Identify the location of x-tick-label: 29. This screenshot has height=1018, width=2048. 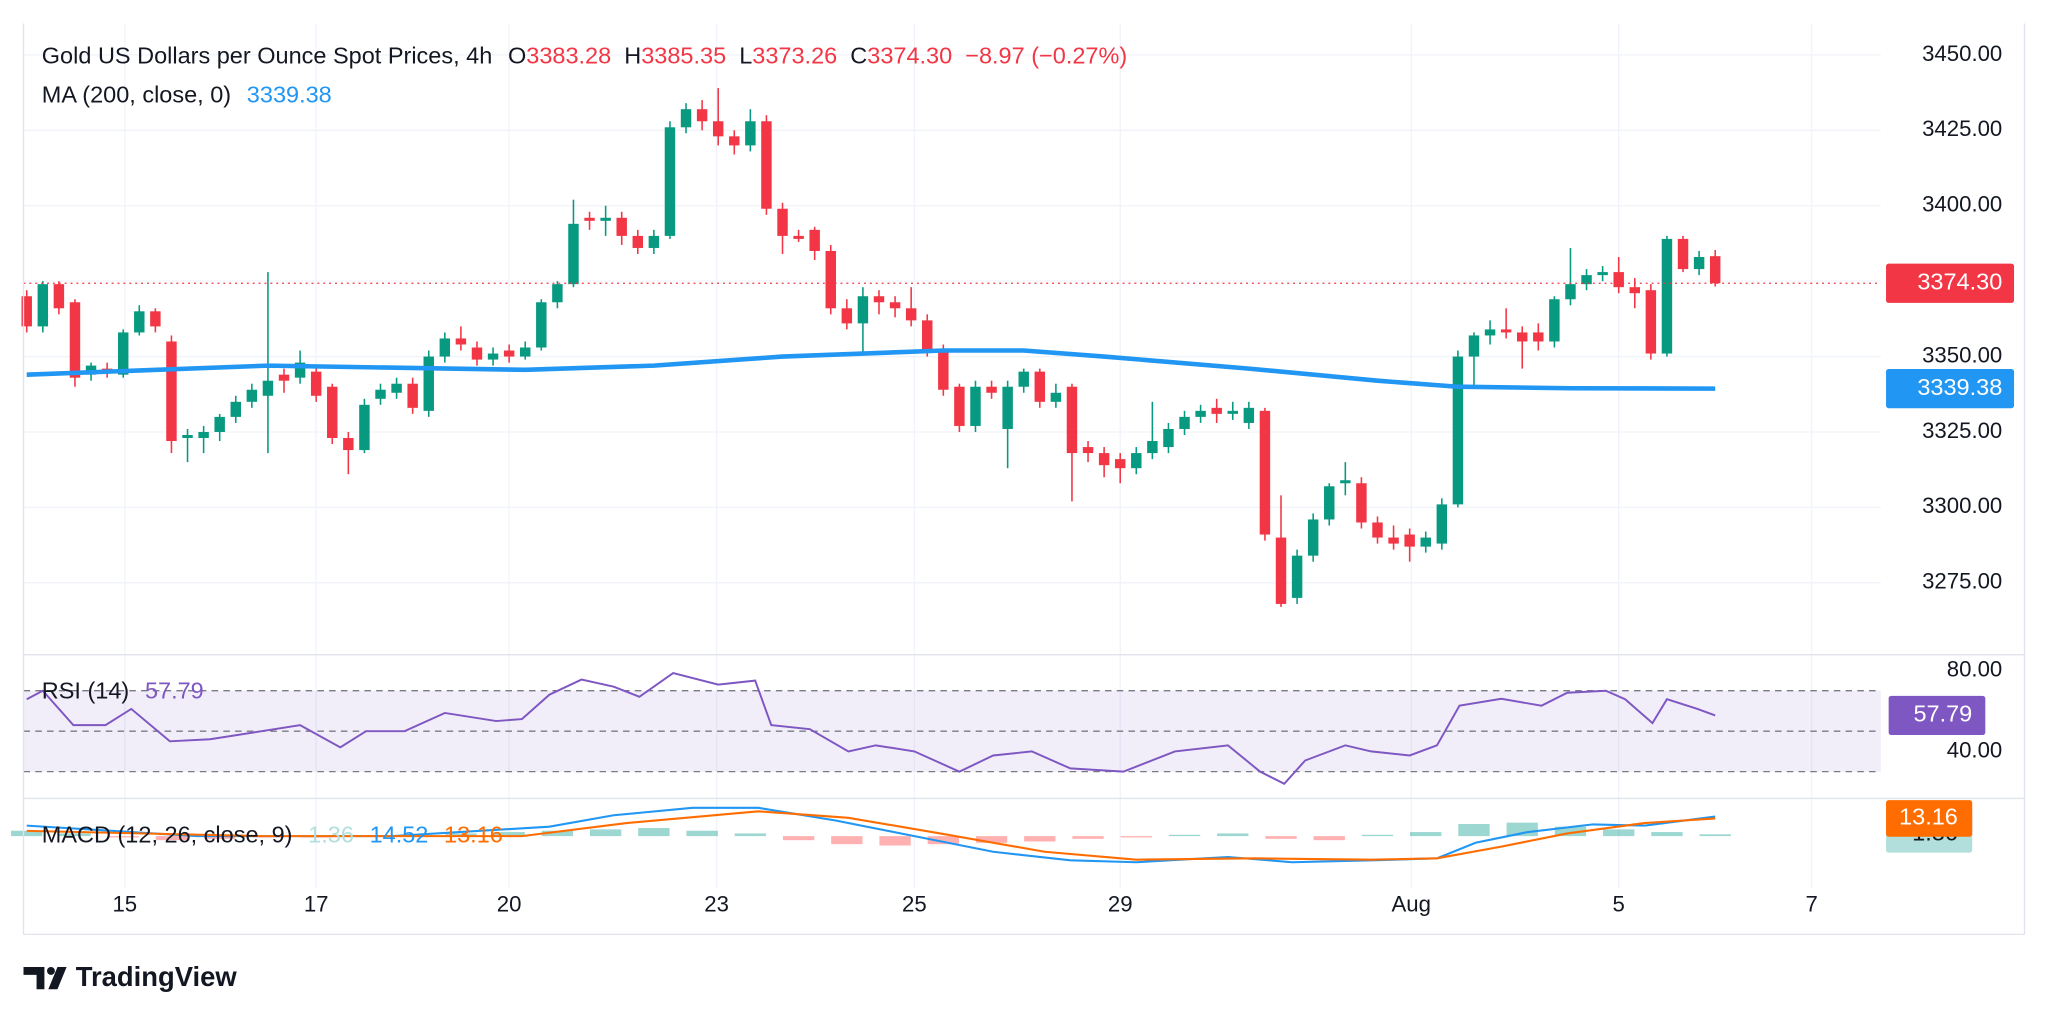
(1120, 903).